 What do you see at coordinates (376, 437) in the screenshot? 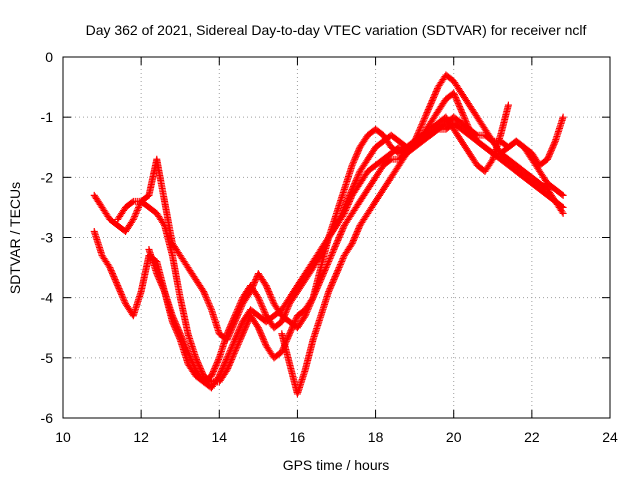
I see `x-tick-label: 18` at bounding box center [376, 437].